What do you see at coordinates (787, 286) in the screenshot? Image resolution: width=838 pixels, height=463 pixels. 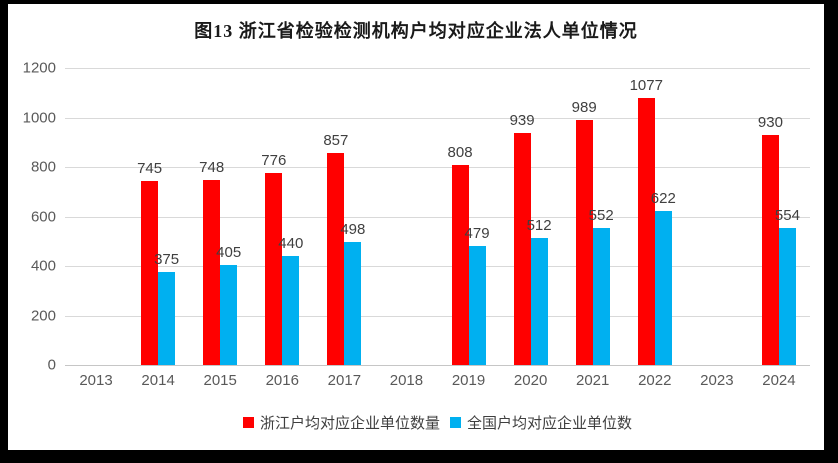 I see `bar-national-2024: 554` at bounding box center [787, 286].